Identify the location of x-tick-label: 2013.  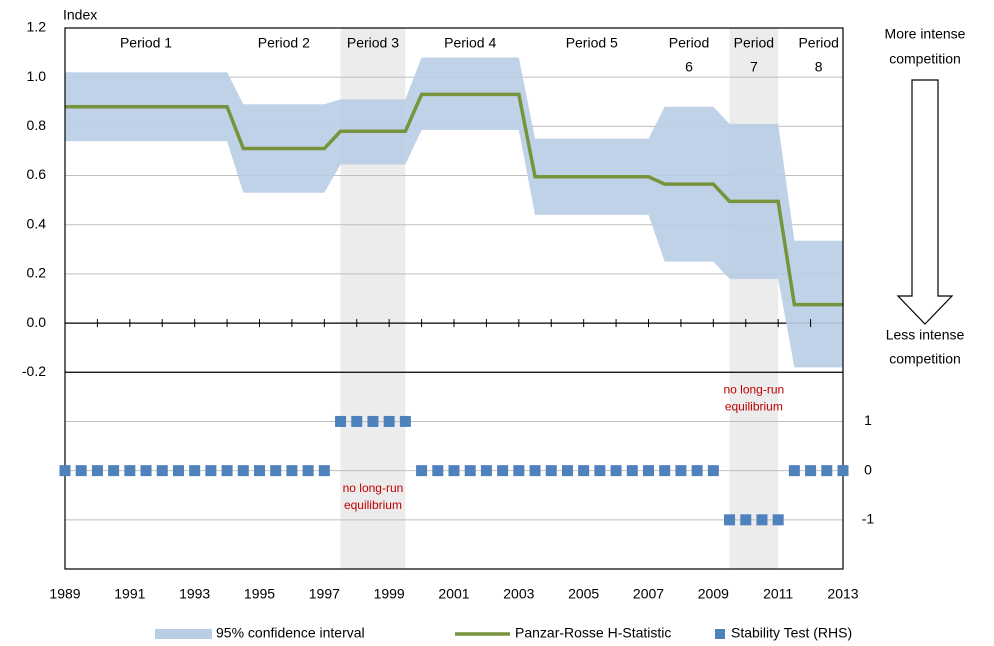
(842, 594).